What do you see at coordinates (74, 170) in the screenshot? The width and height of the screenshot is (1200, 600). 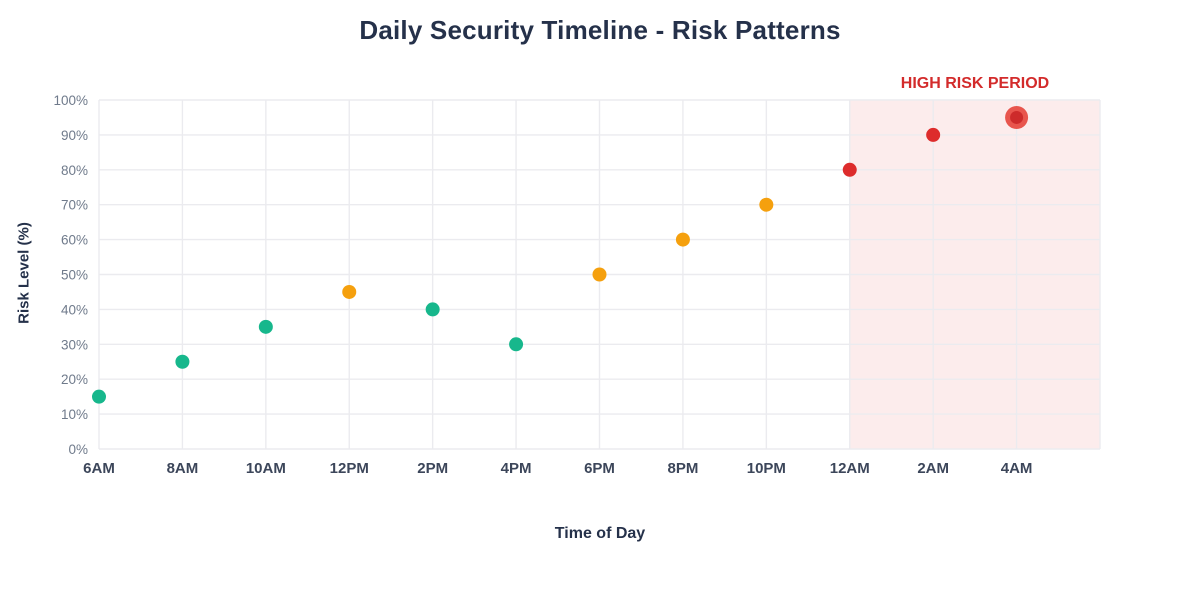 I see `y-tick-label: 80%` at bounding box center [74, 170].